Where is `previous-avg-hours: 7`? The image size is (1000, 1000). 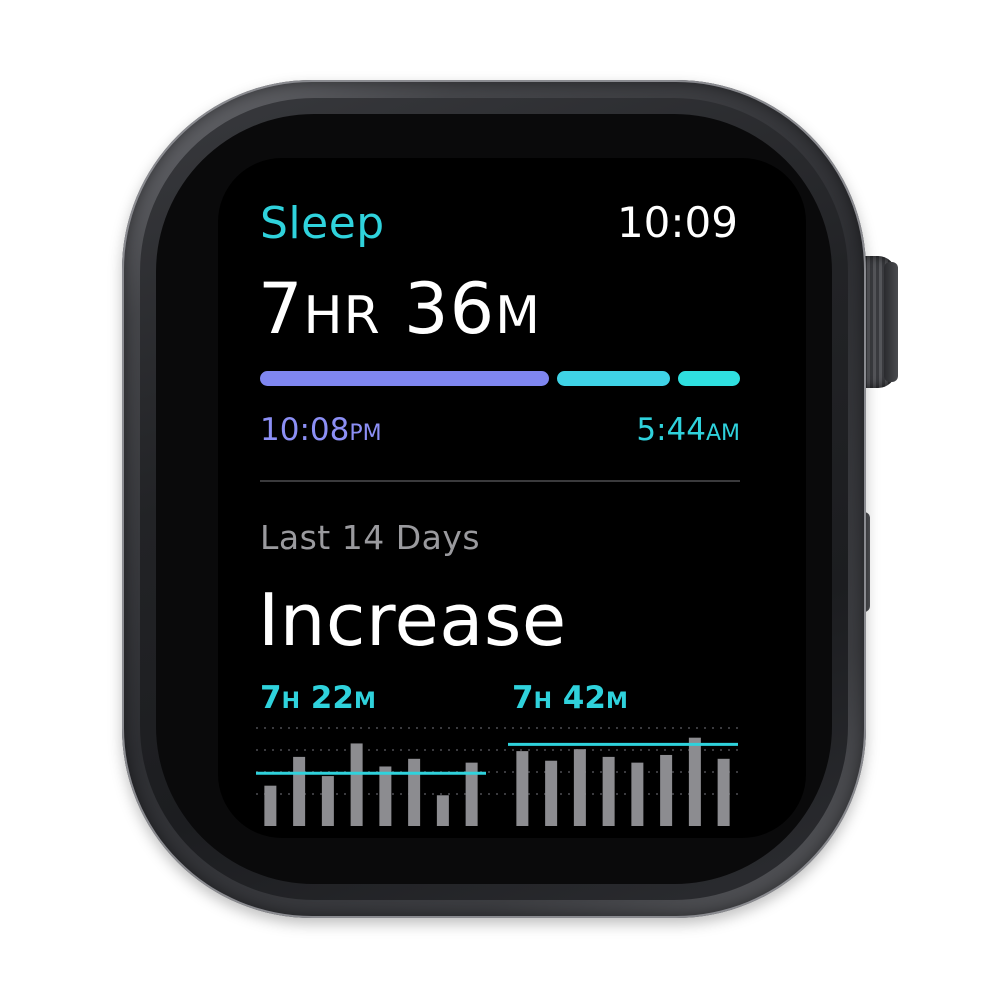
previous-avg-hours: 7 is located at coordinates (271, 698).